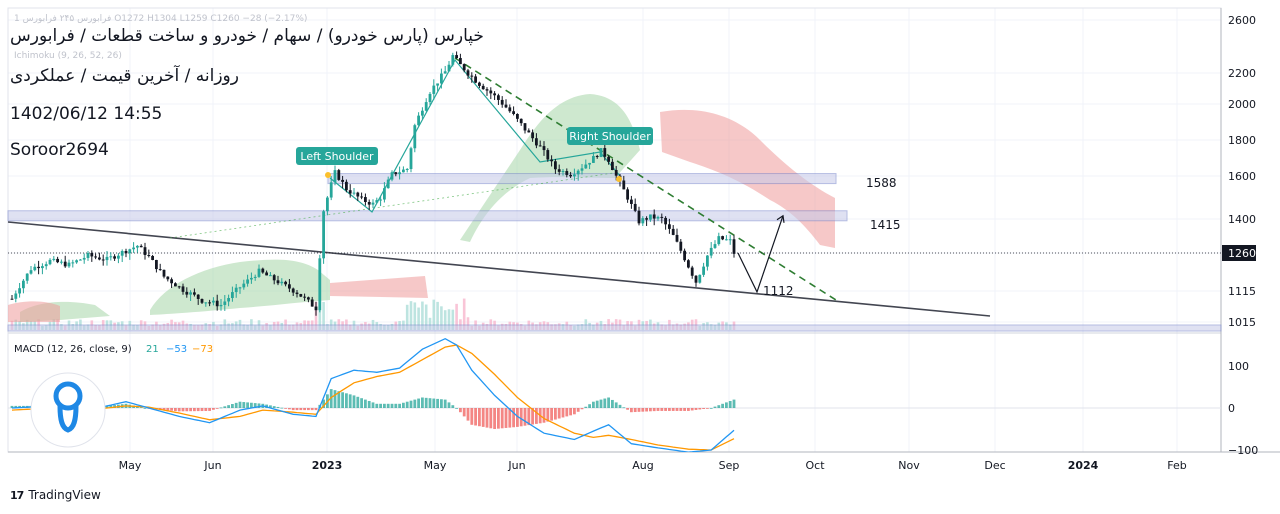  Describe the element at coordinates (1242, 291) in the screenshot. I see `price-tick-label: 1115` at that location.